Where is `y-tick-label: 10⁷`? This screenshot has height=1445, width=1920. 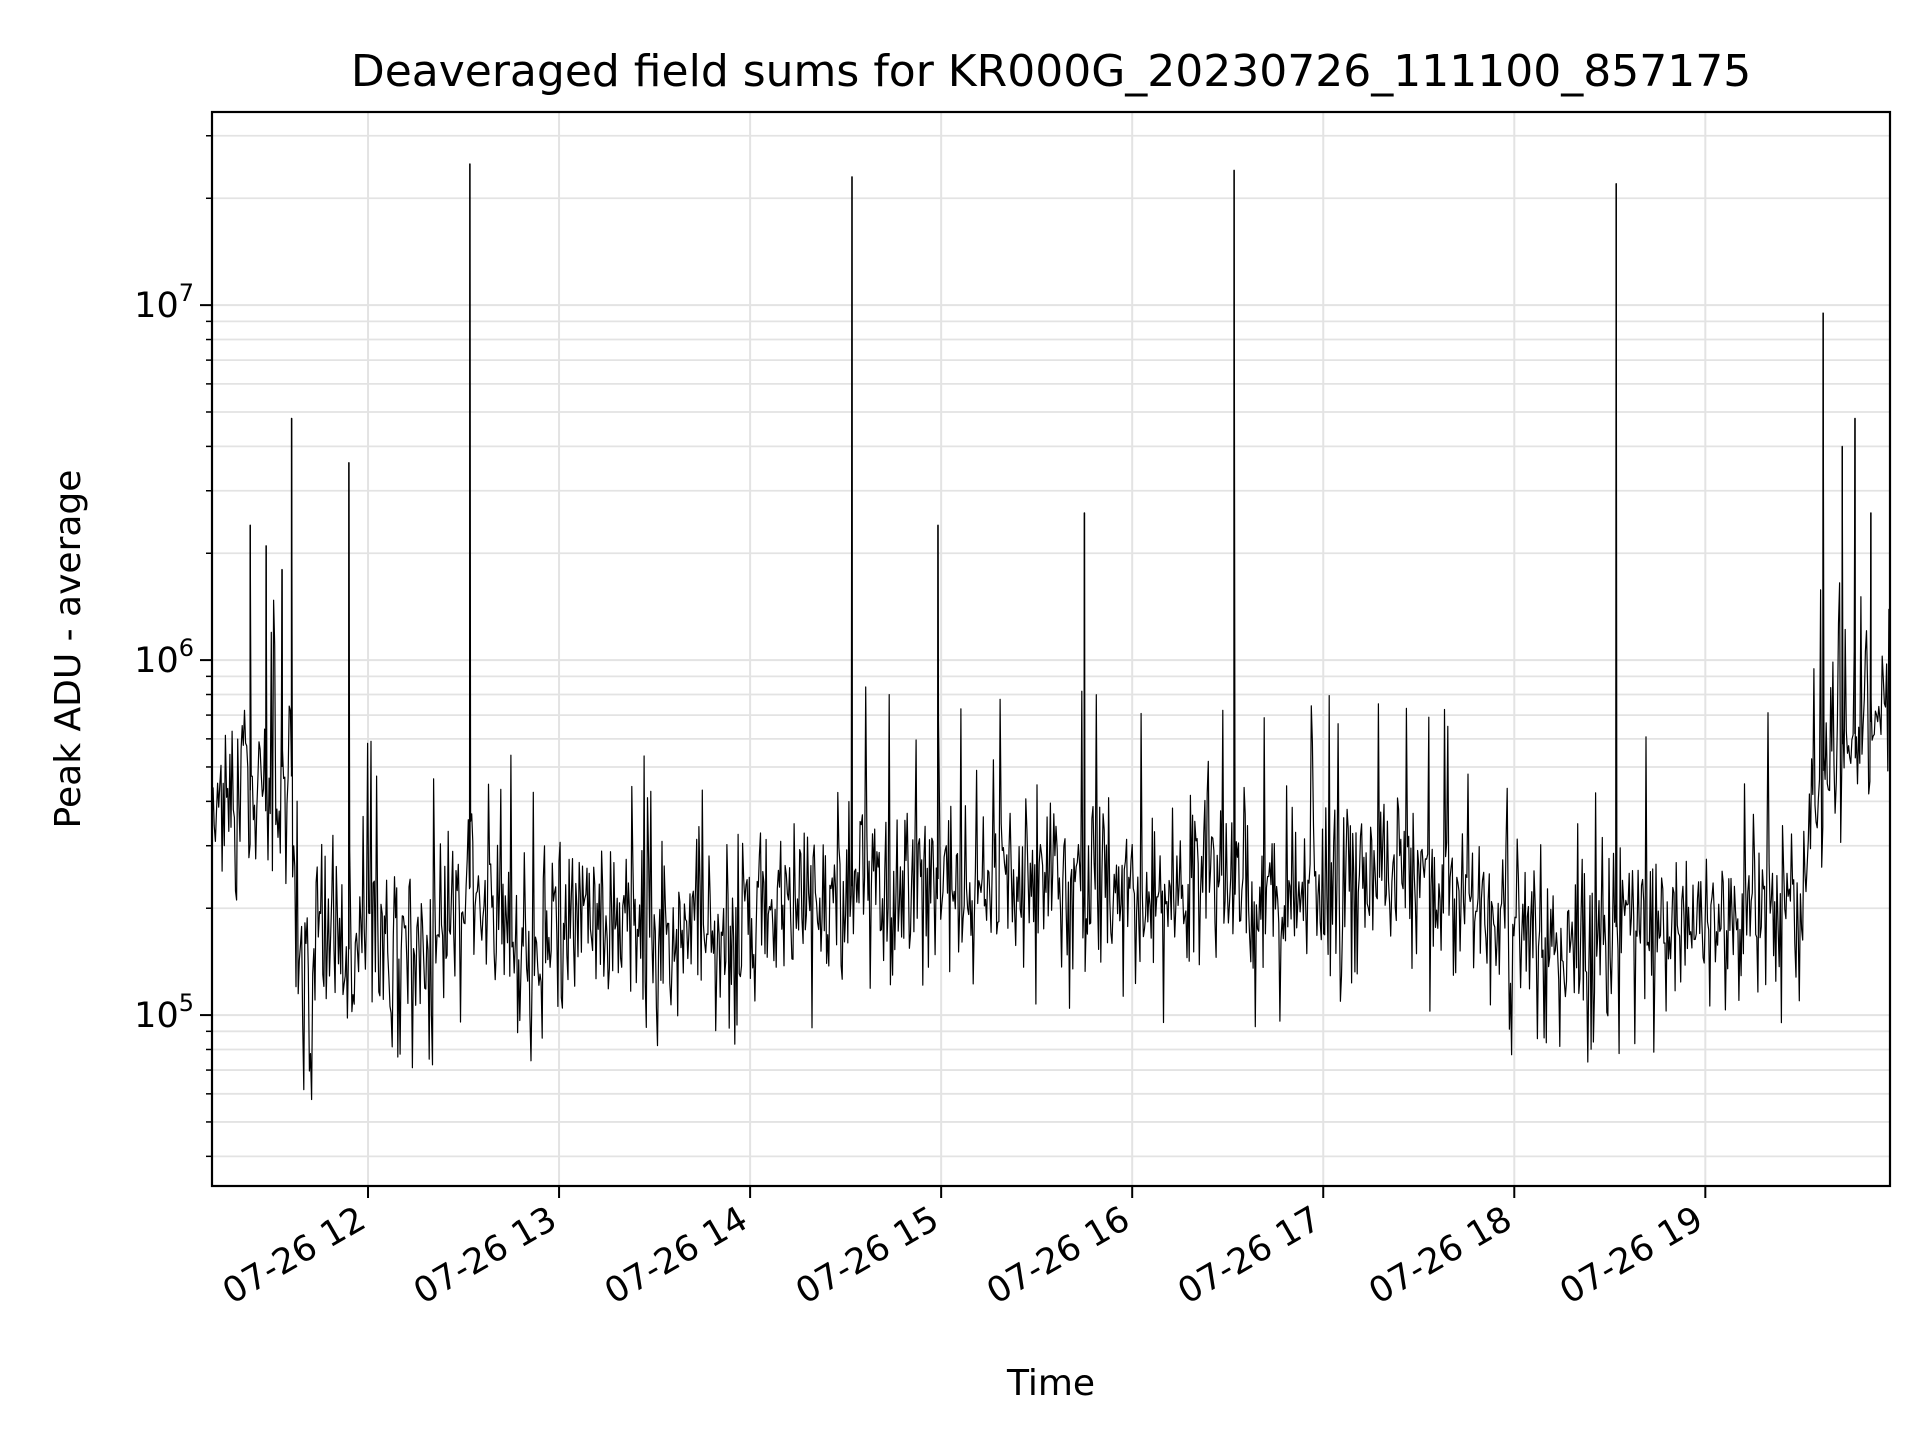
y-tick-label: 10⁷ is located at coordinates (164, 302).